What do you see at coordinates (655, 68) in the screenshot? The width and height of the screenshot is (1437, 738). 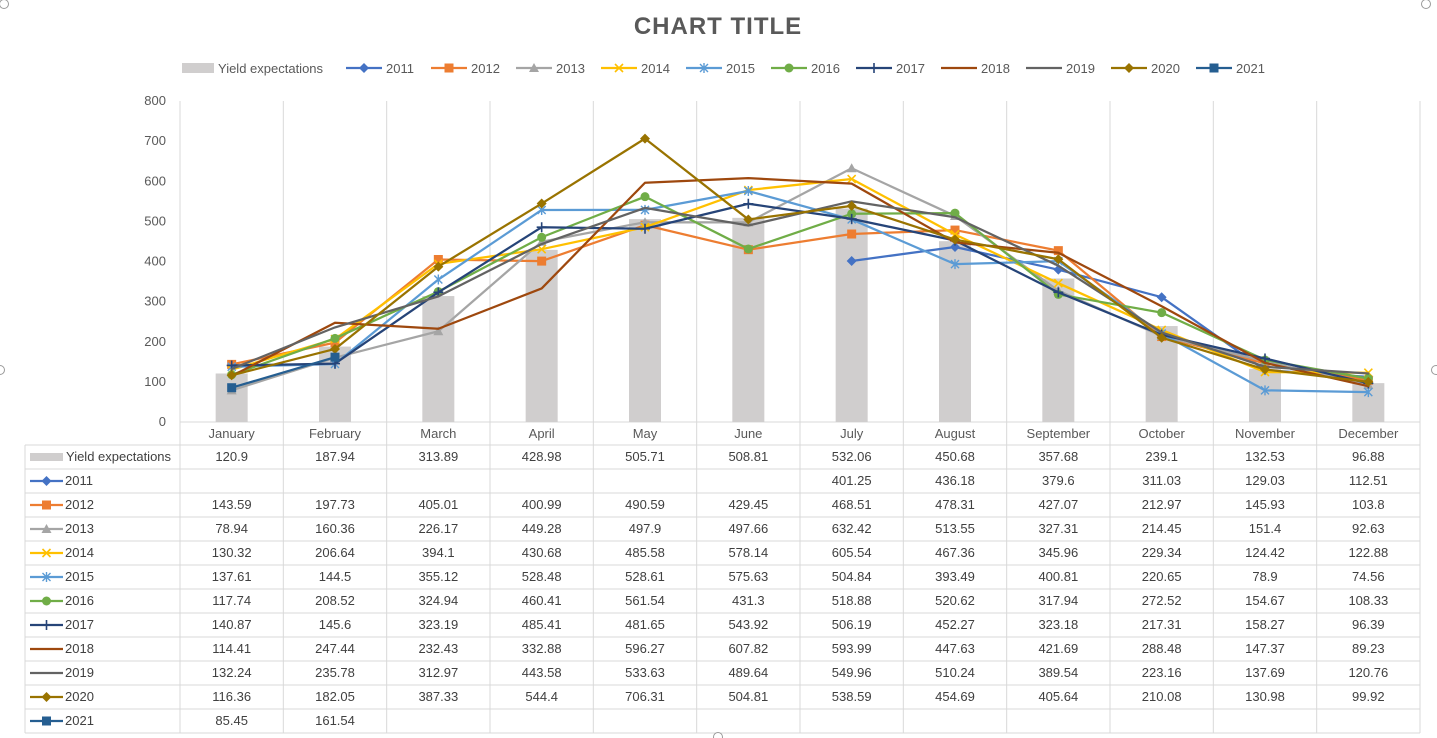 I see `legend-label-2014: 2014` at bounding box center [655, 68].